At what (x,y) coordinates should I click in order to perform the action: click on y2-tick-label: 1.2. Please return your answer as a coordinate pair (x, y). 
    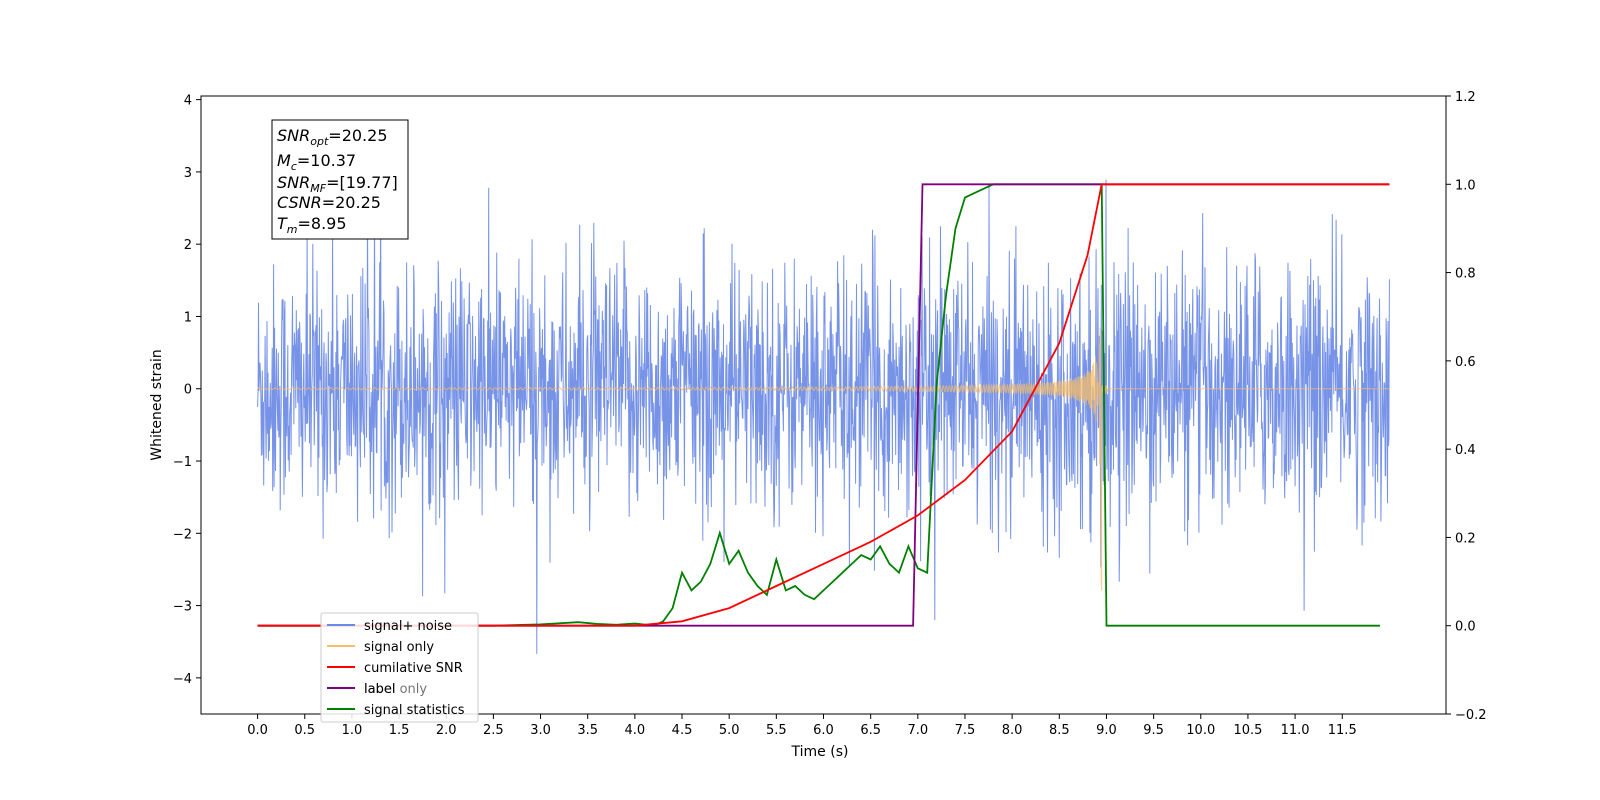
    Looking at the image, I should click on (1465, 97).